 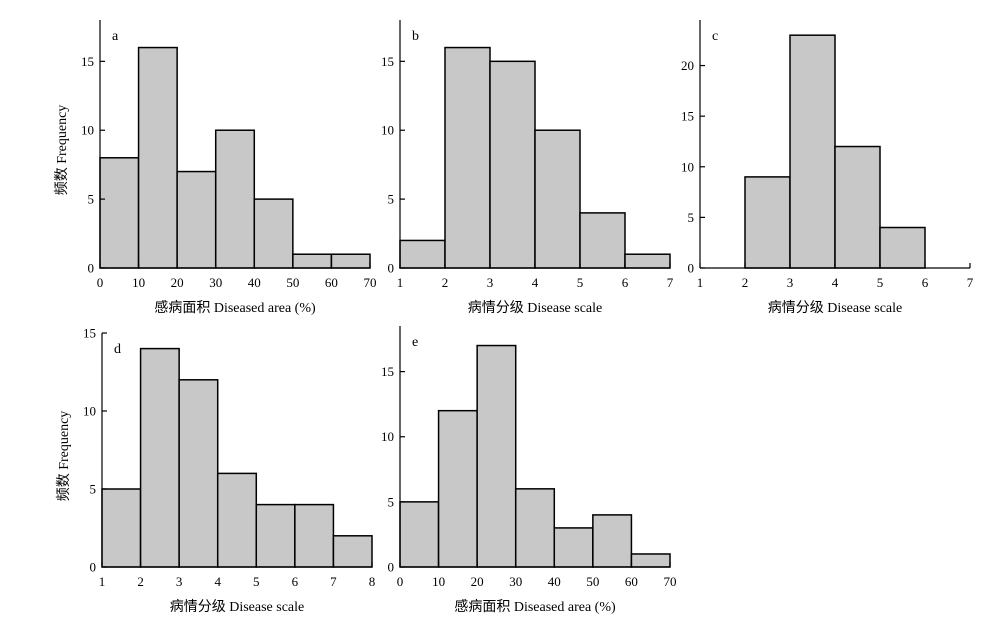 What do you see at coordinates (715, 36) in the screenshot?
I see `panel-letter: c` at bounding box center [715, 36].